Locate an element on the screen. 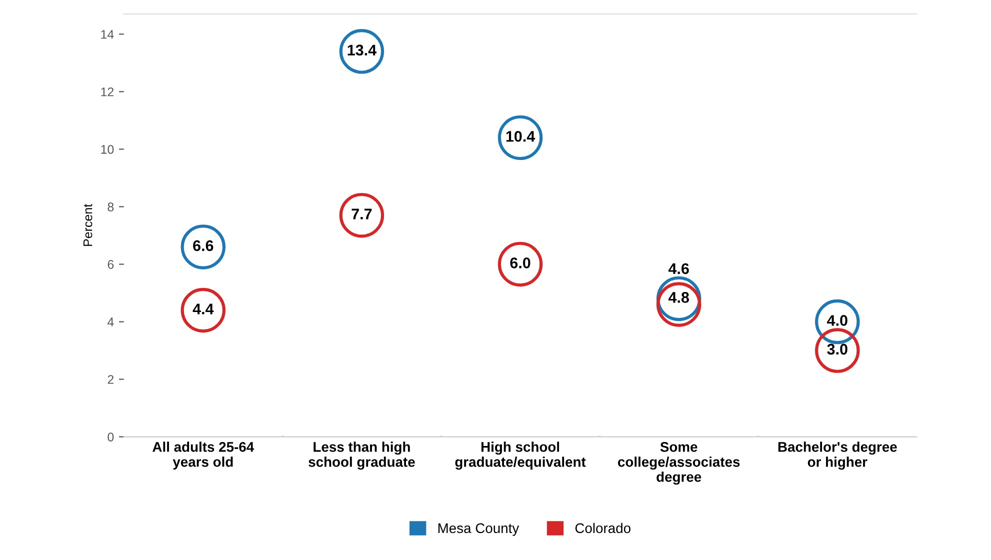  legend-label: Mesa County is located at coordinates (479, 529).